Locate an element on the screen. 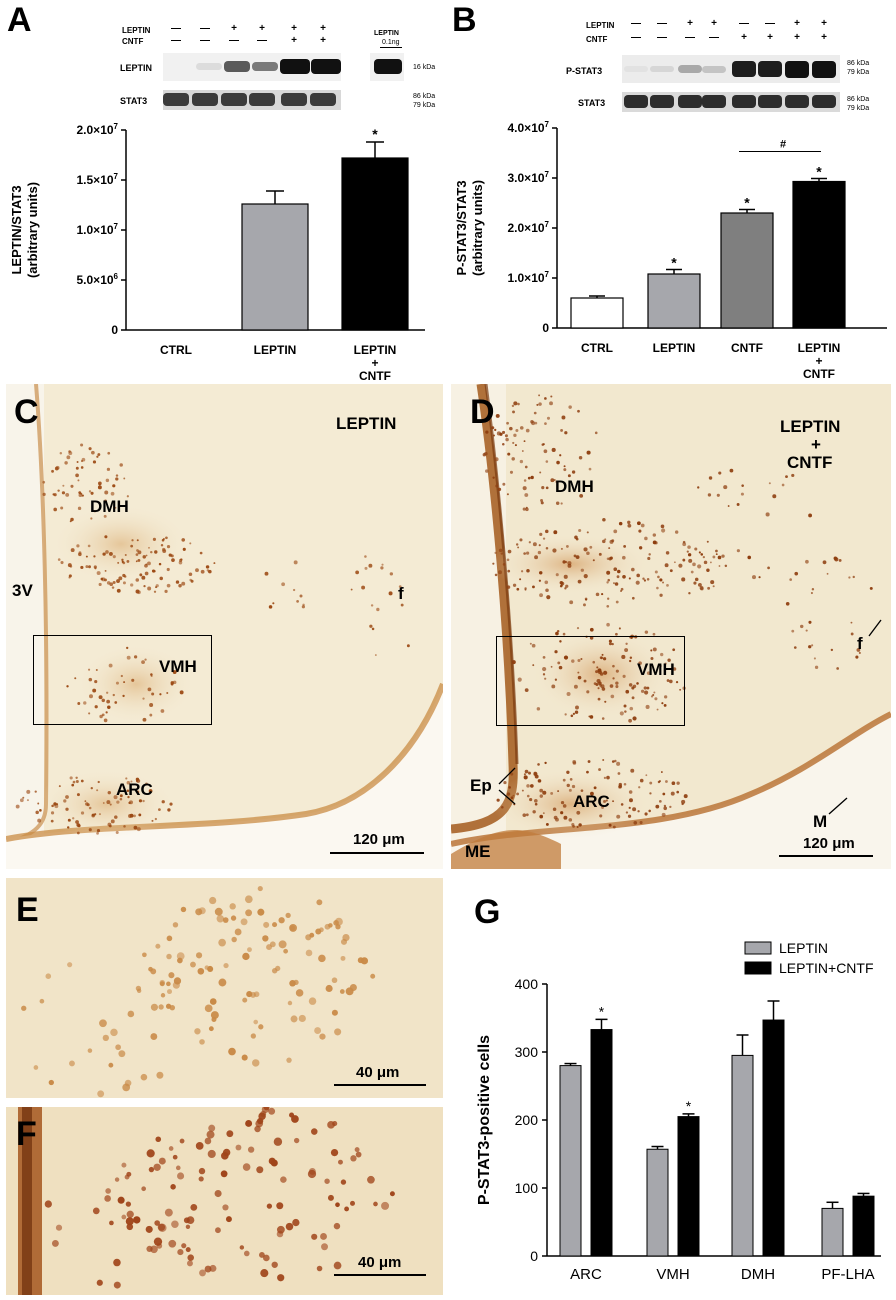 This screenshot has width=896, height=1300. x-tick-label-g: PF-LHA is located at coordinates (847, 1274).